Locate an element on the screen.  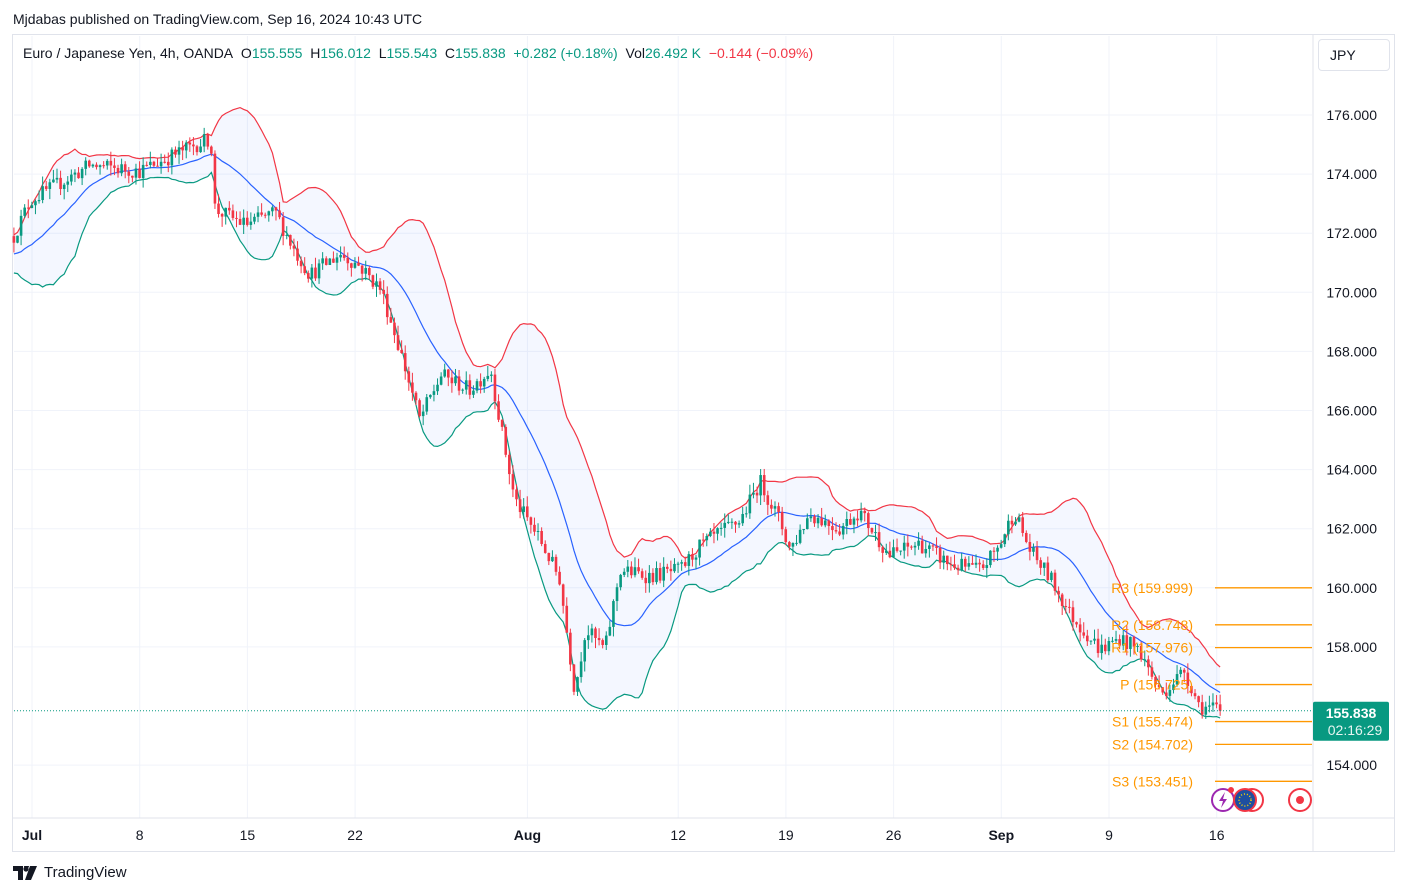
symbol-title: Euro / Japanese Yen, 4h, OANDA is located at coordinates (128, 53).